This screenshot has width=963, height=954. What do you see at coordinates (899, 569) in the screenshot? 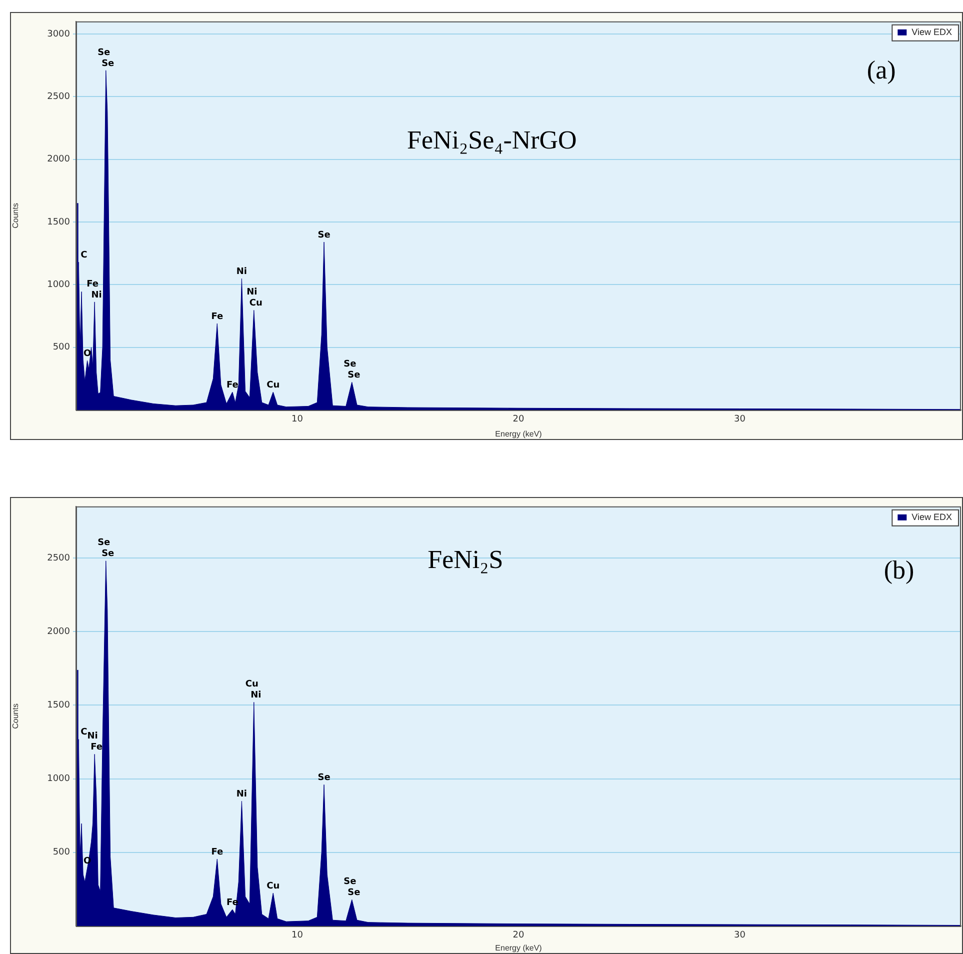
I see `annotation: (b)` at bounding box center [899, 569].